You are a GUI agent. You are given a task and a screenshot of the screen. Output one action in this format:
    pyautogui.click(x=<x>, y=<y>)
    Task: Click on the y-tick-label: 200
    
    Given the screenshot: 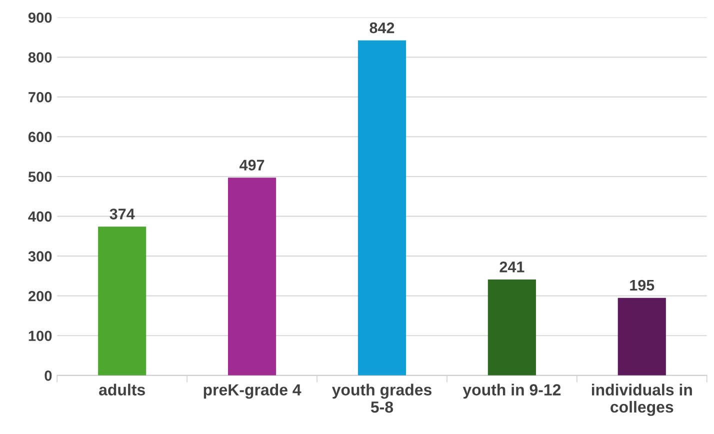 What is the action you would take?
    pyautogui.click(x=40, y=296)
    